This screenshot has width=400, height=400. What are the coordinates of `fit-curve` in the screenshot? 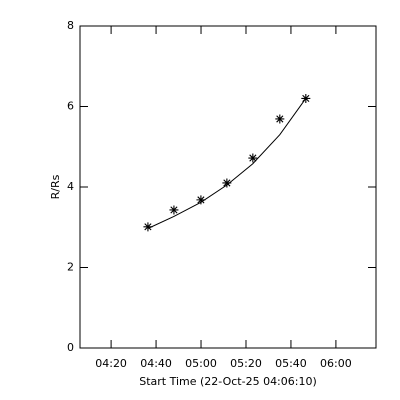 It's located at (227, 163).